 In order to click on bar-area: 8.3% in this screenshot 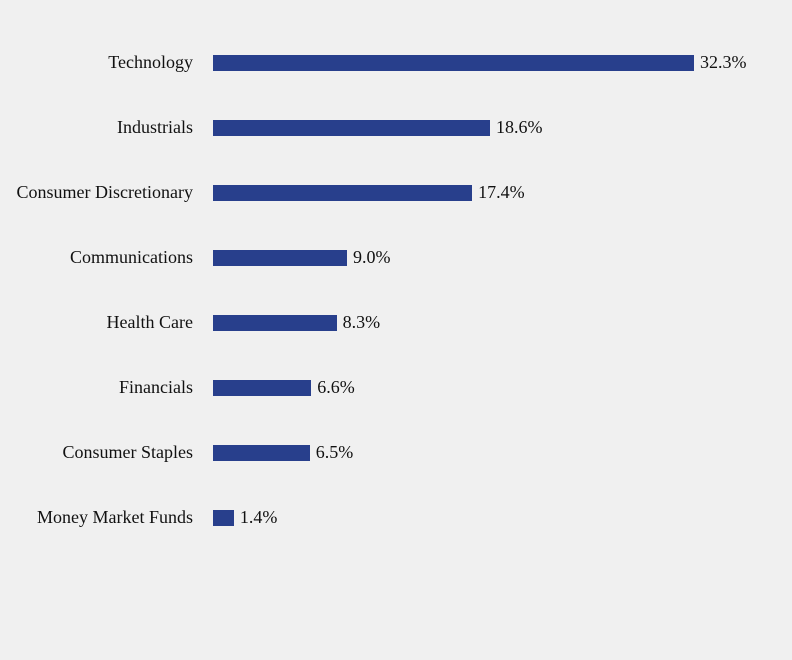, I will do `click(296, 322)`.